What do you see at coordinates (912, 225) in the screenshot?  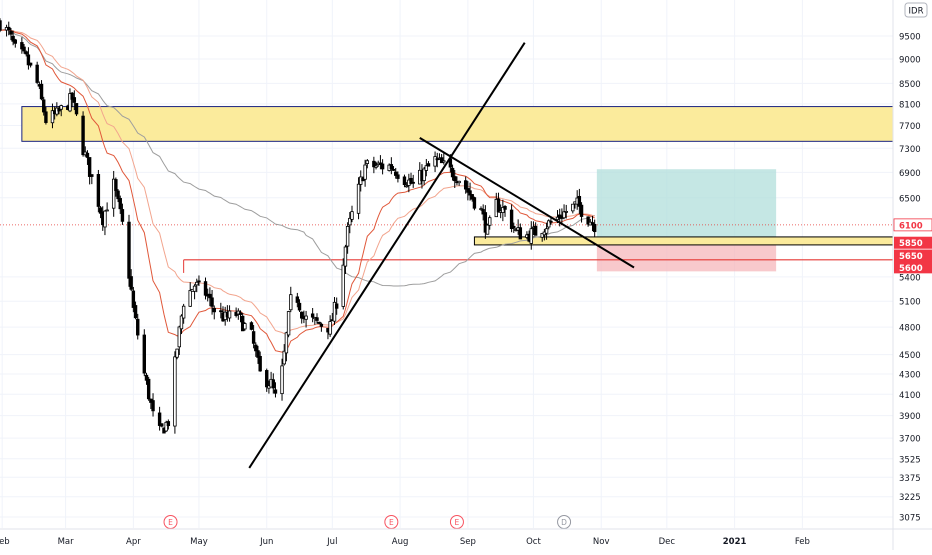 I see `price-tag-bg` at bounding box center [912, 225].